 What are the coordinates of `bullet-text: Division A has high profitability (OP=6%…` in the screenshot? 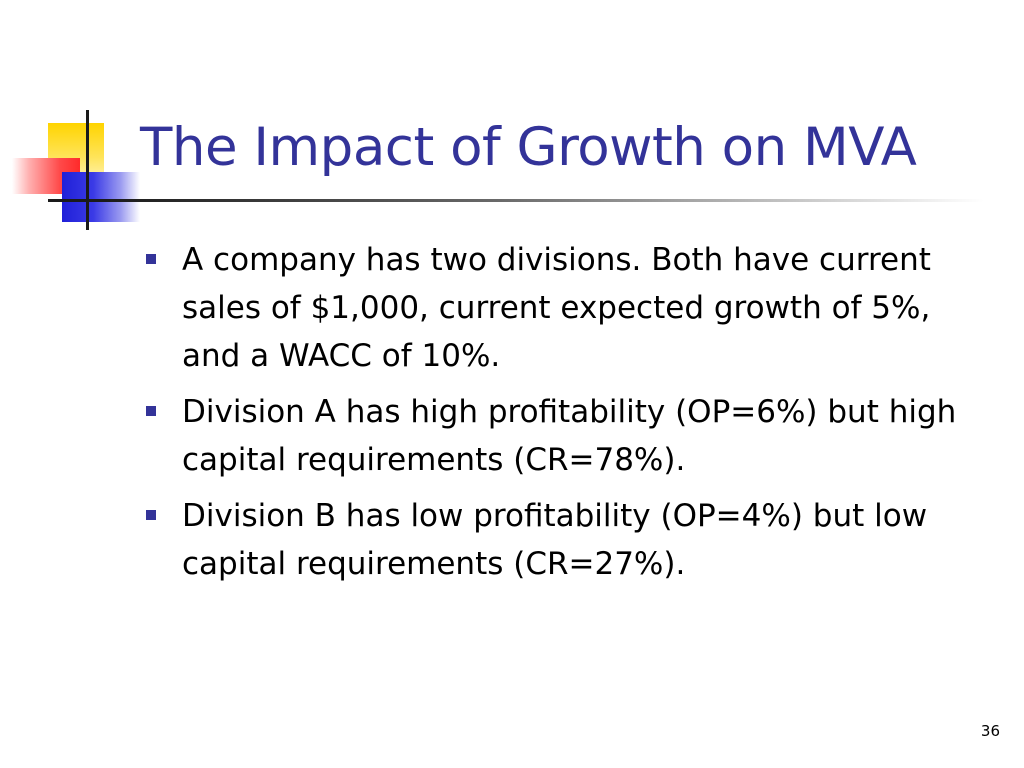 It's located at (569, 436).